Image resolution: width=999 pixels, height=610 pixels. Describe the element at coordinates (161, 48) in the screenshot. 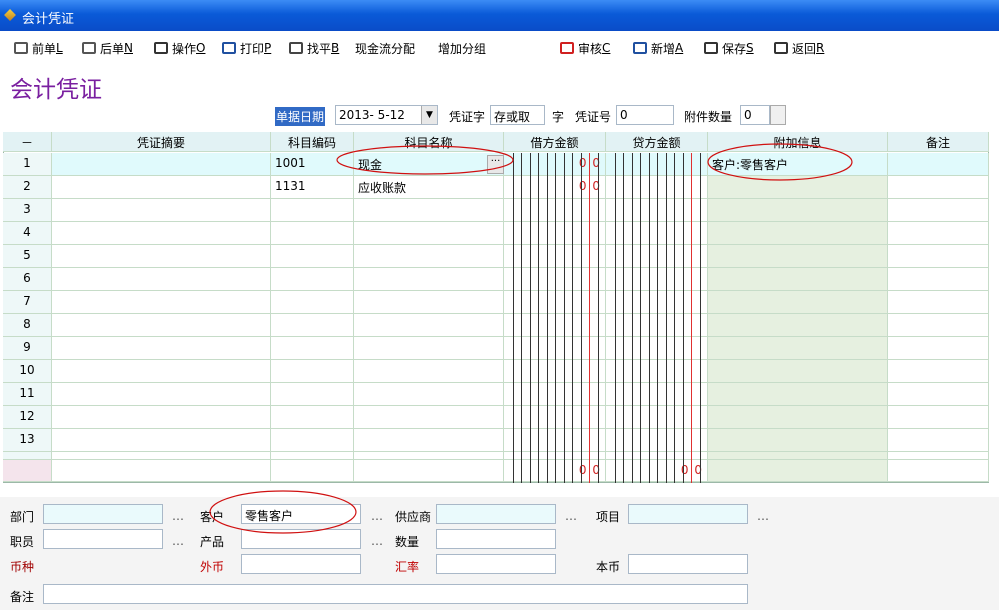

I see `toolbar-icon` at that location.